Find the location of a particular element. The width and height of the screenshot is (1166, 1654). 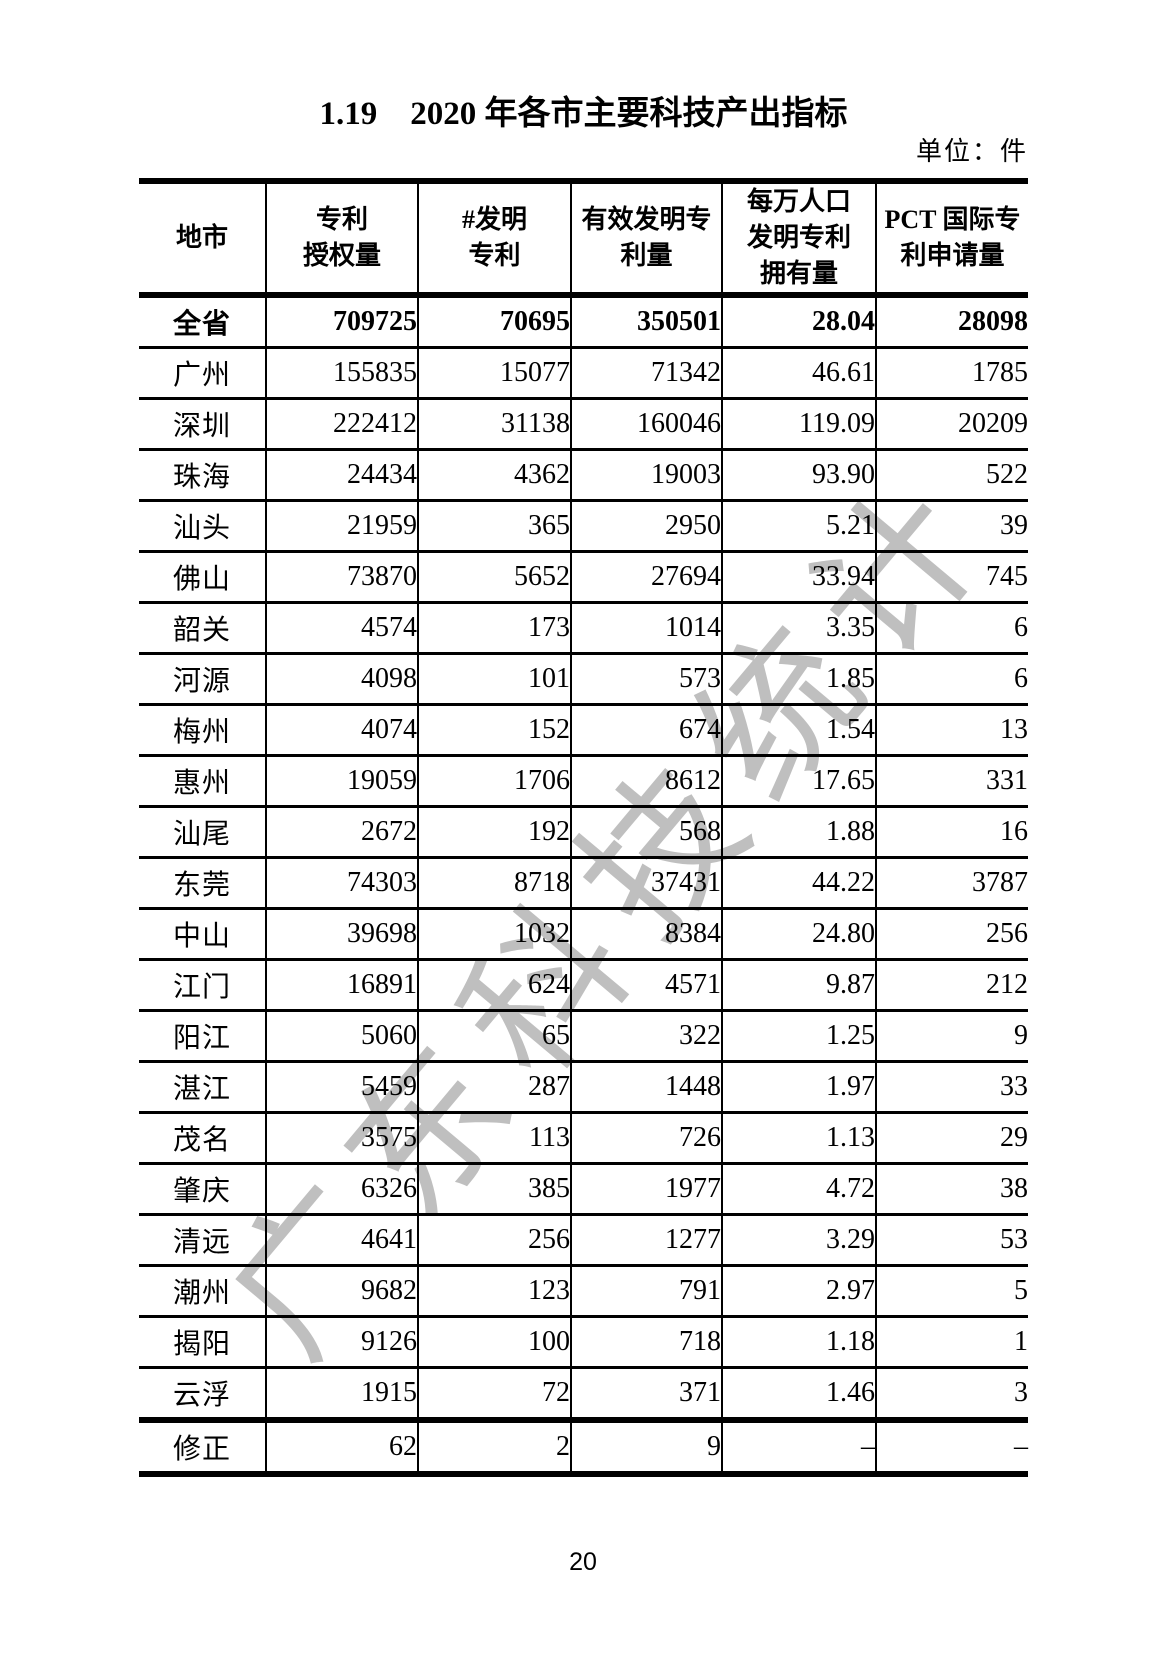

value-cell: 1.13 is located at coordinates (798, 1138).